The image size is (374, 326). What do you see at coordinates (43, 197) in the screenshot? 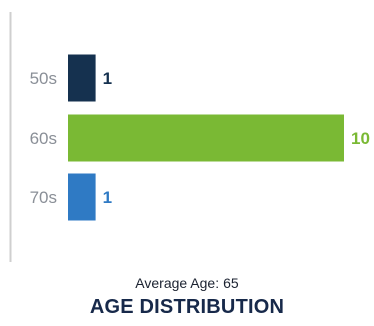
I see `category-label-70s: 70s` at bounding box center [43, 197].